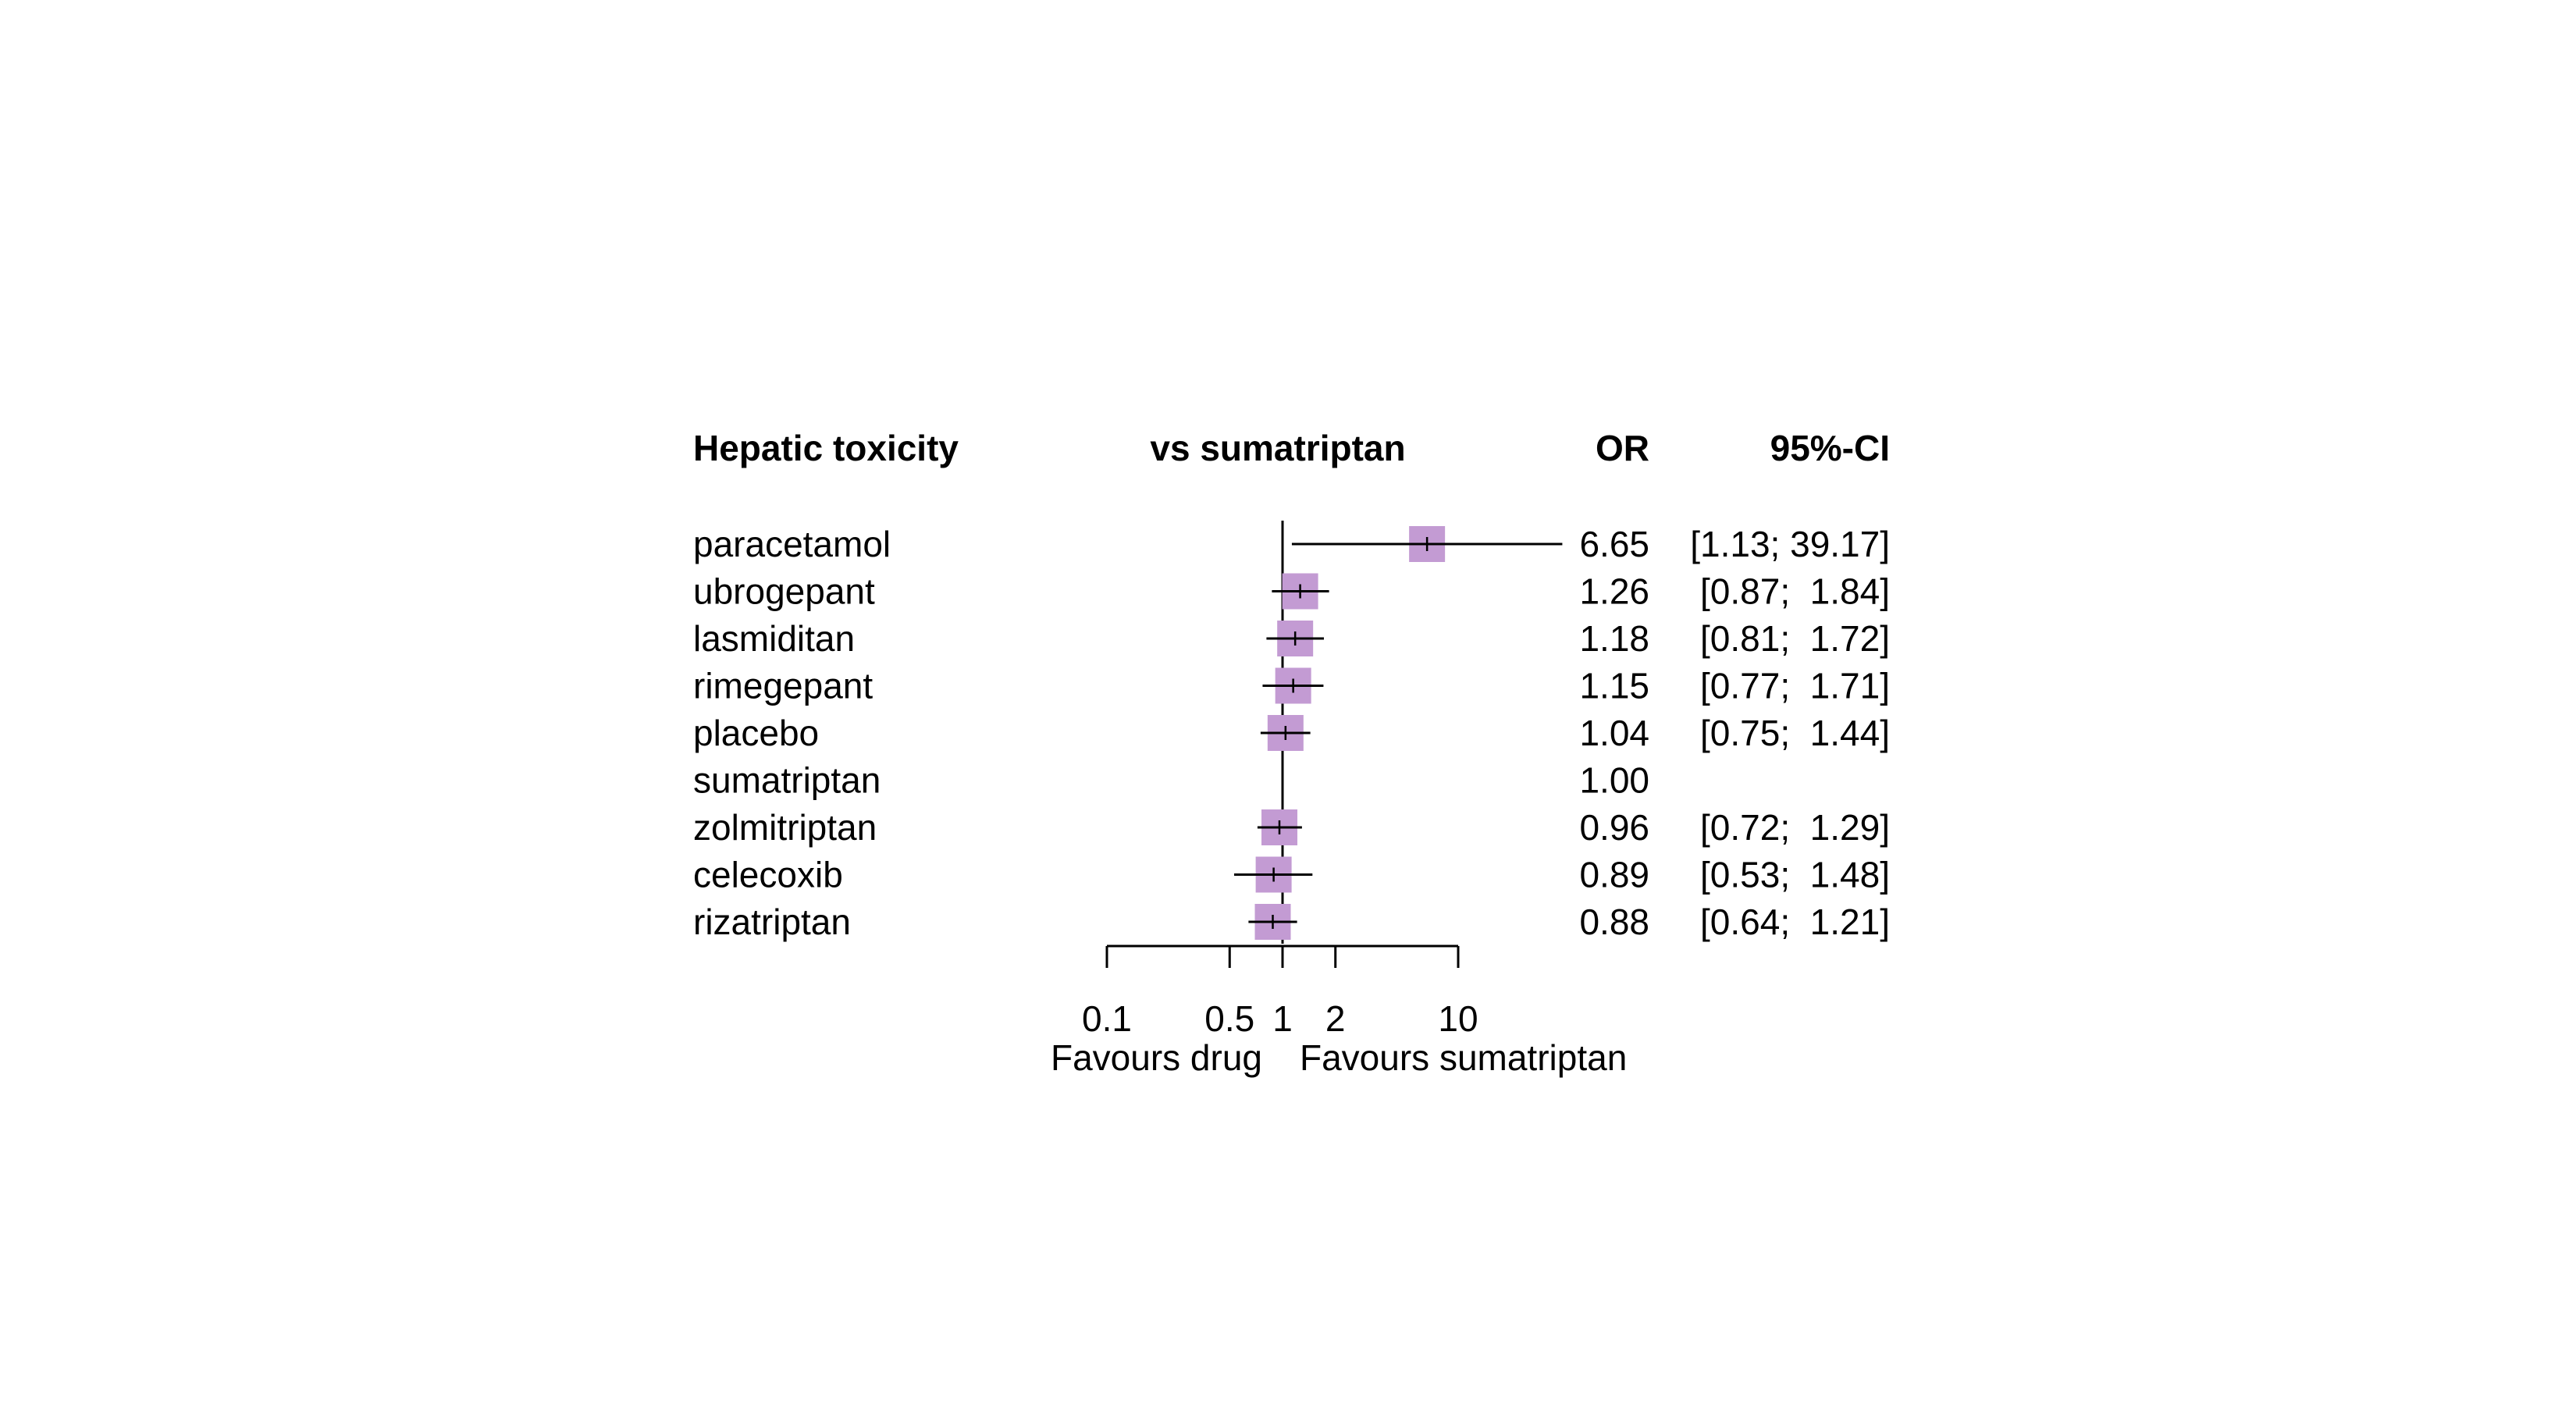 This screenshot has width=2576, height=1405. Describe the element at coordinates (1614, 781) in the screenshot. I see `or-value: 1.00` at that location.